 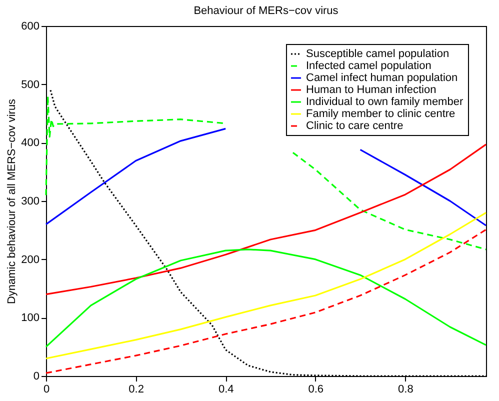 I want to click on legend-label: Family member to clinic centre, so click(x=381, y=114).